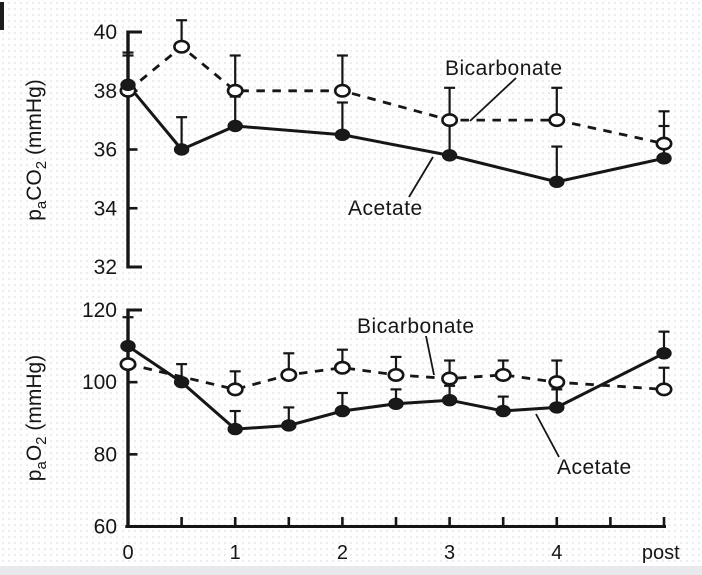  I want to click on x-tick-label: 4, so click(556, 553).